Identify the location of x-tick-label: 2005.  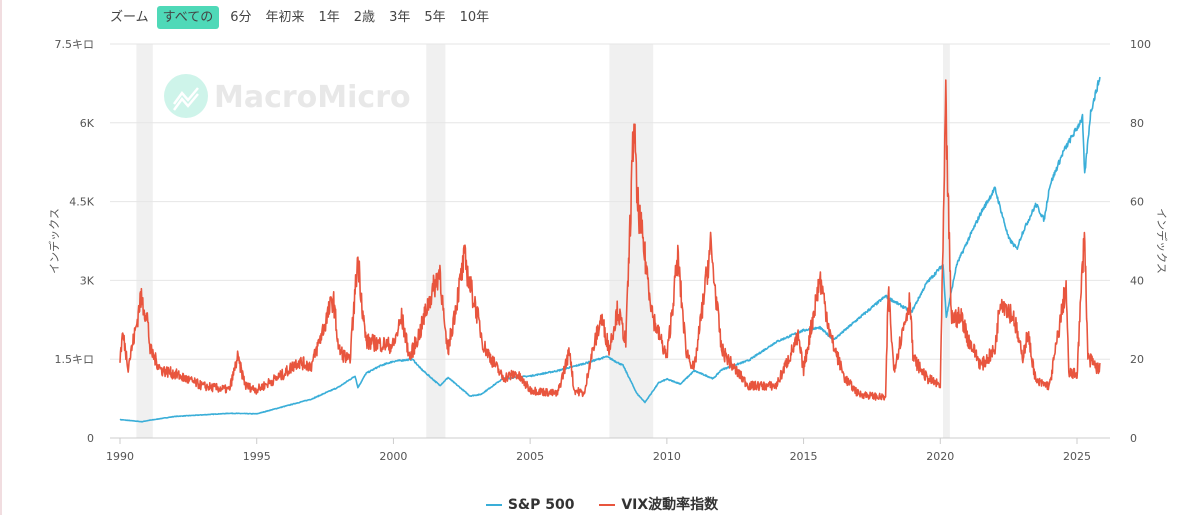
(530, 456).